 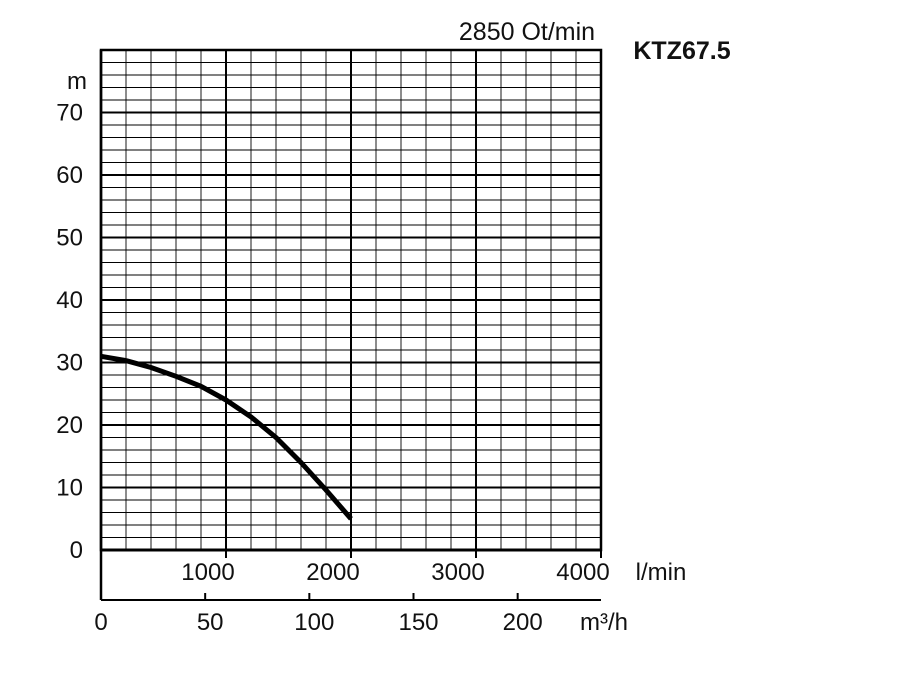 What do you see at coordinates (76, 550) in the screenshot?
I see `y-tick-label: 0` at bounding box center [76, 550].